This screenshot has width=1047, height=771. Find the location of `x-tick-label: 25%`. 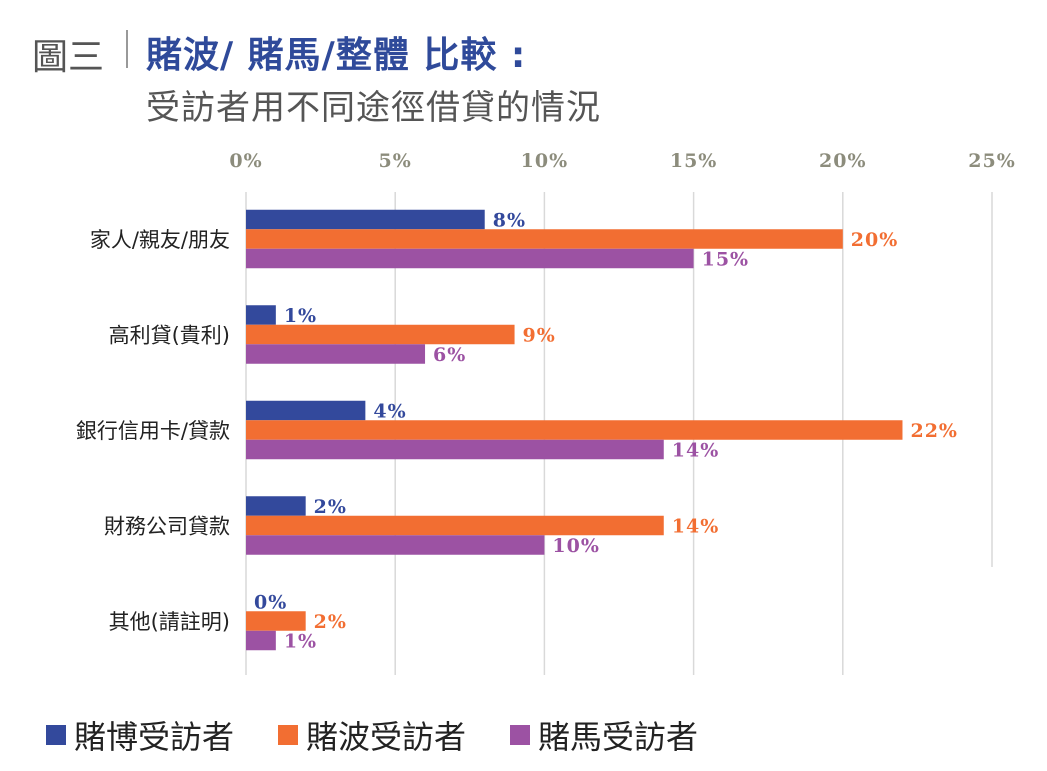

x-tick-label: 25% is located at coordinates (992, 161).